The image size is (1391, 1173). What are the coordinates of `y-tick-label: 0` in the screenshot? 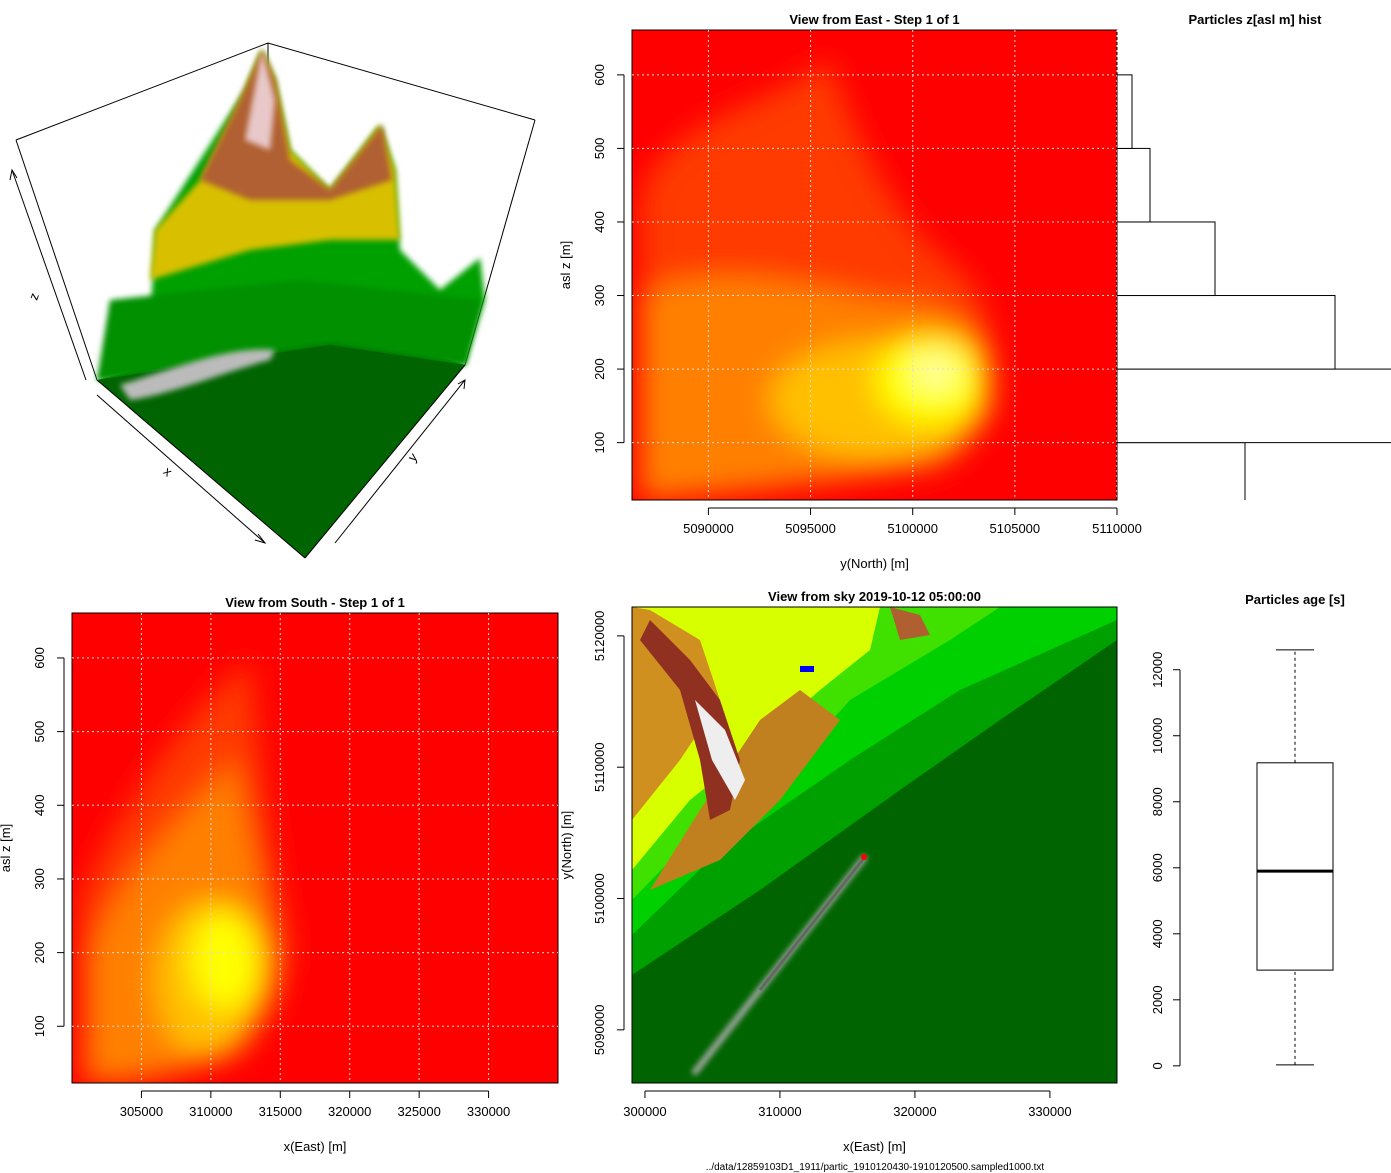 It's located at (1157, 1065).